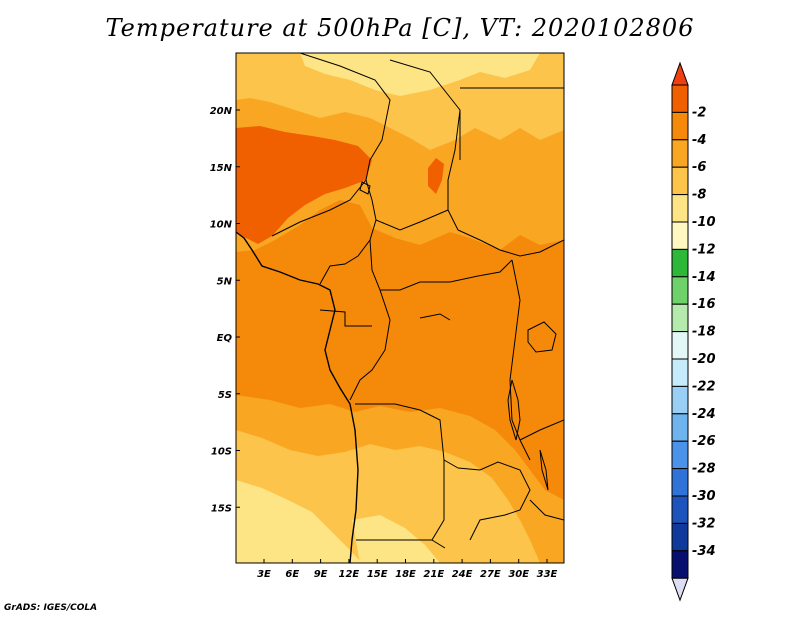  Describe the element at coordinates (221, 225) in the screenshot. I see `lat-tick-label: 10N` at that location.